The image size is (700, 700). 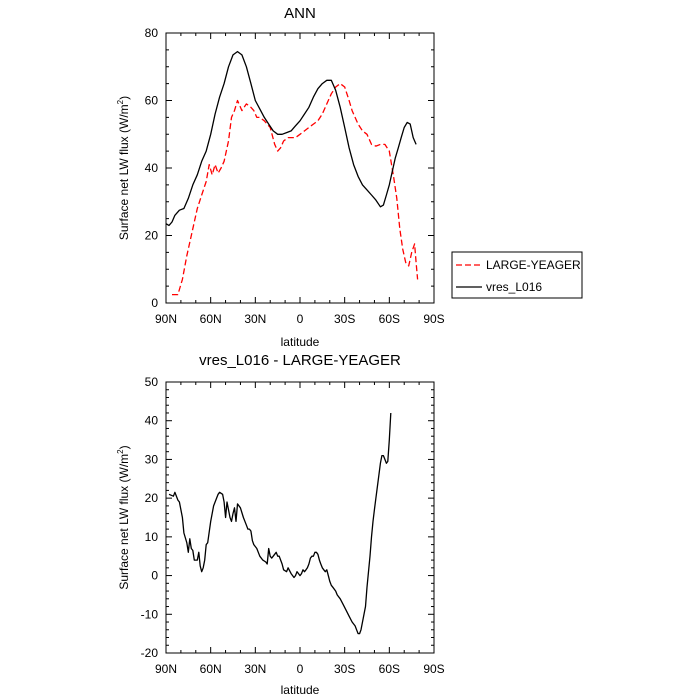 What do you see at coordinates (300, 13) in the screenshot?
I see `chart-title: ANN` at bounding box center [300, 13].